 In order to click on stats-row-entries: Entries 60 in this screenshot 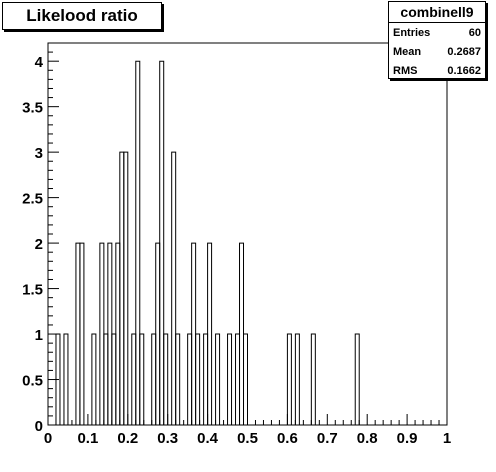, I will do `click(437, 32)`.